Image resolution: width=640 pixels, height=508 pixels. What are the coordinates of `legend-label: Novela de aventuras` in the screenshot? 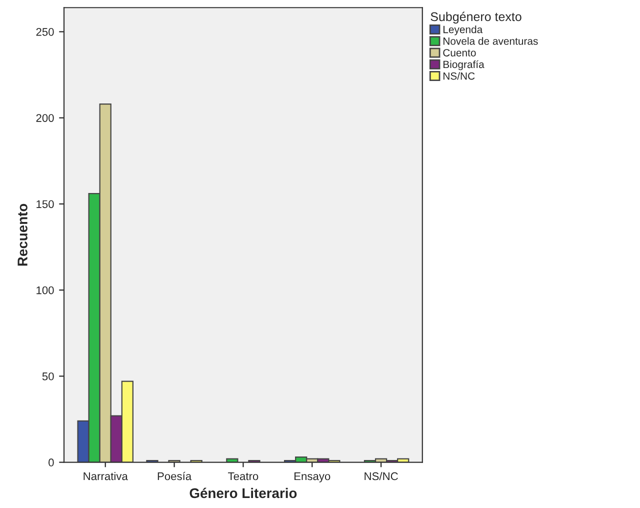 It's located at (491, 41).